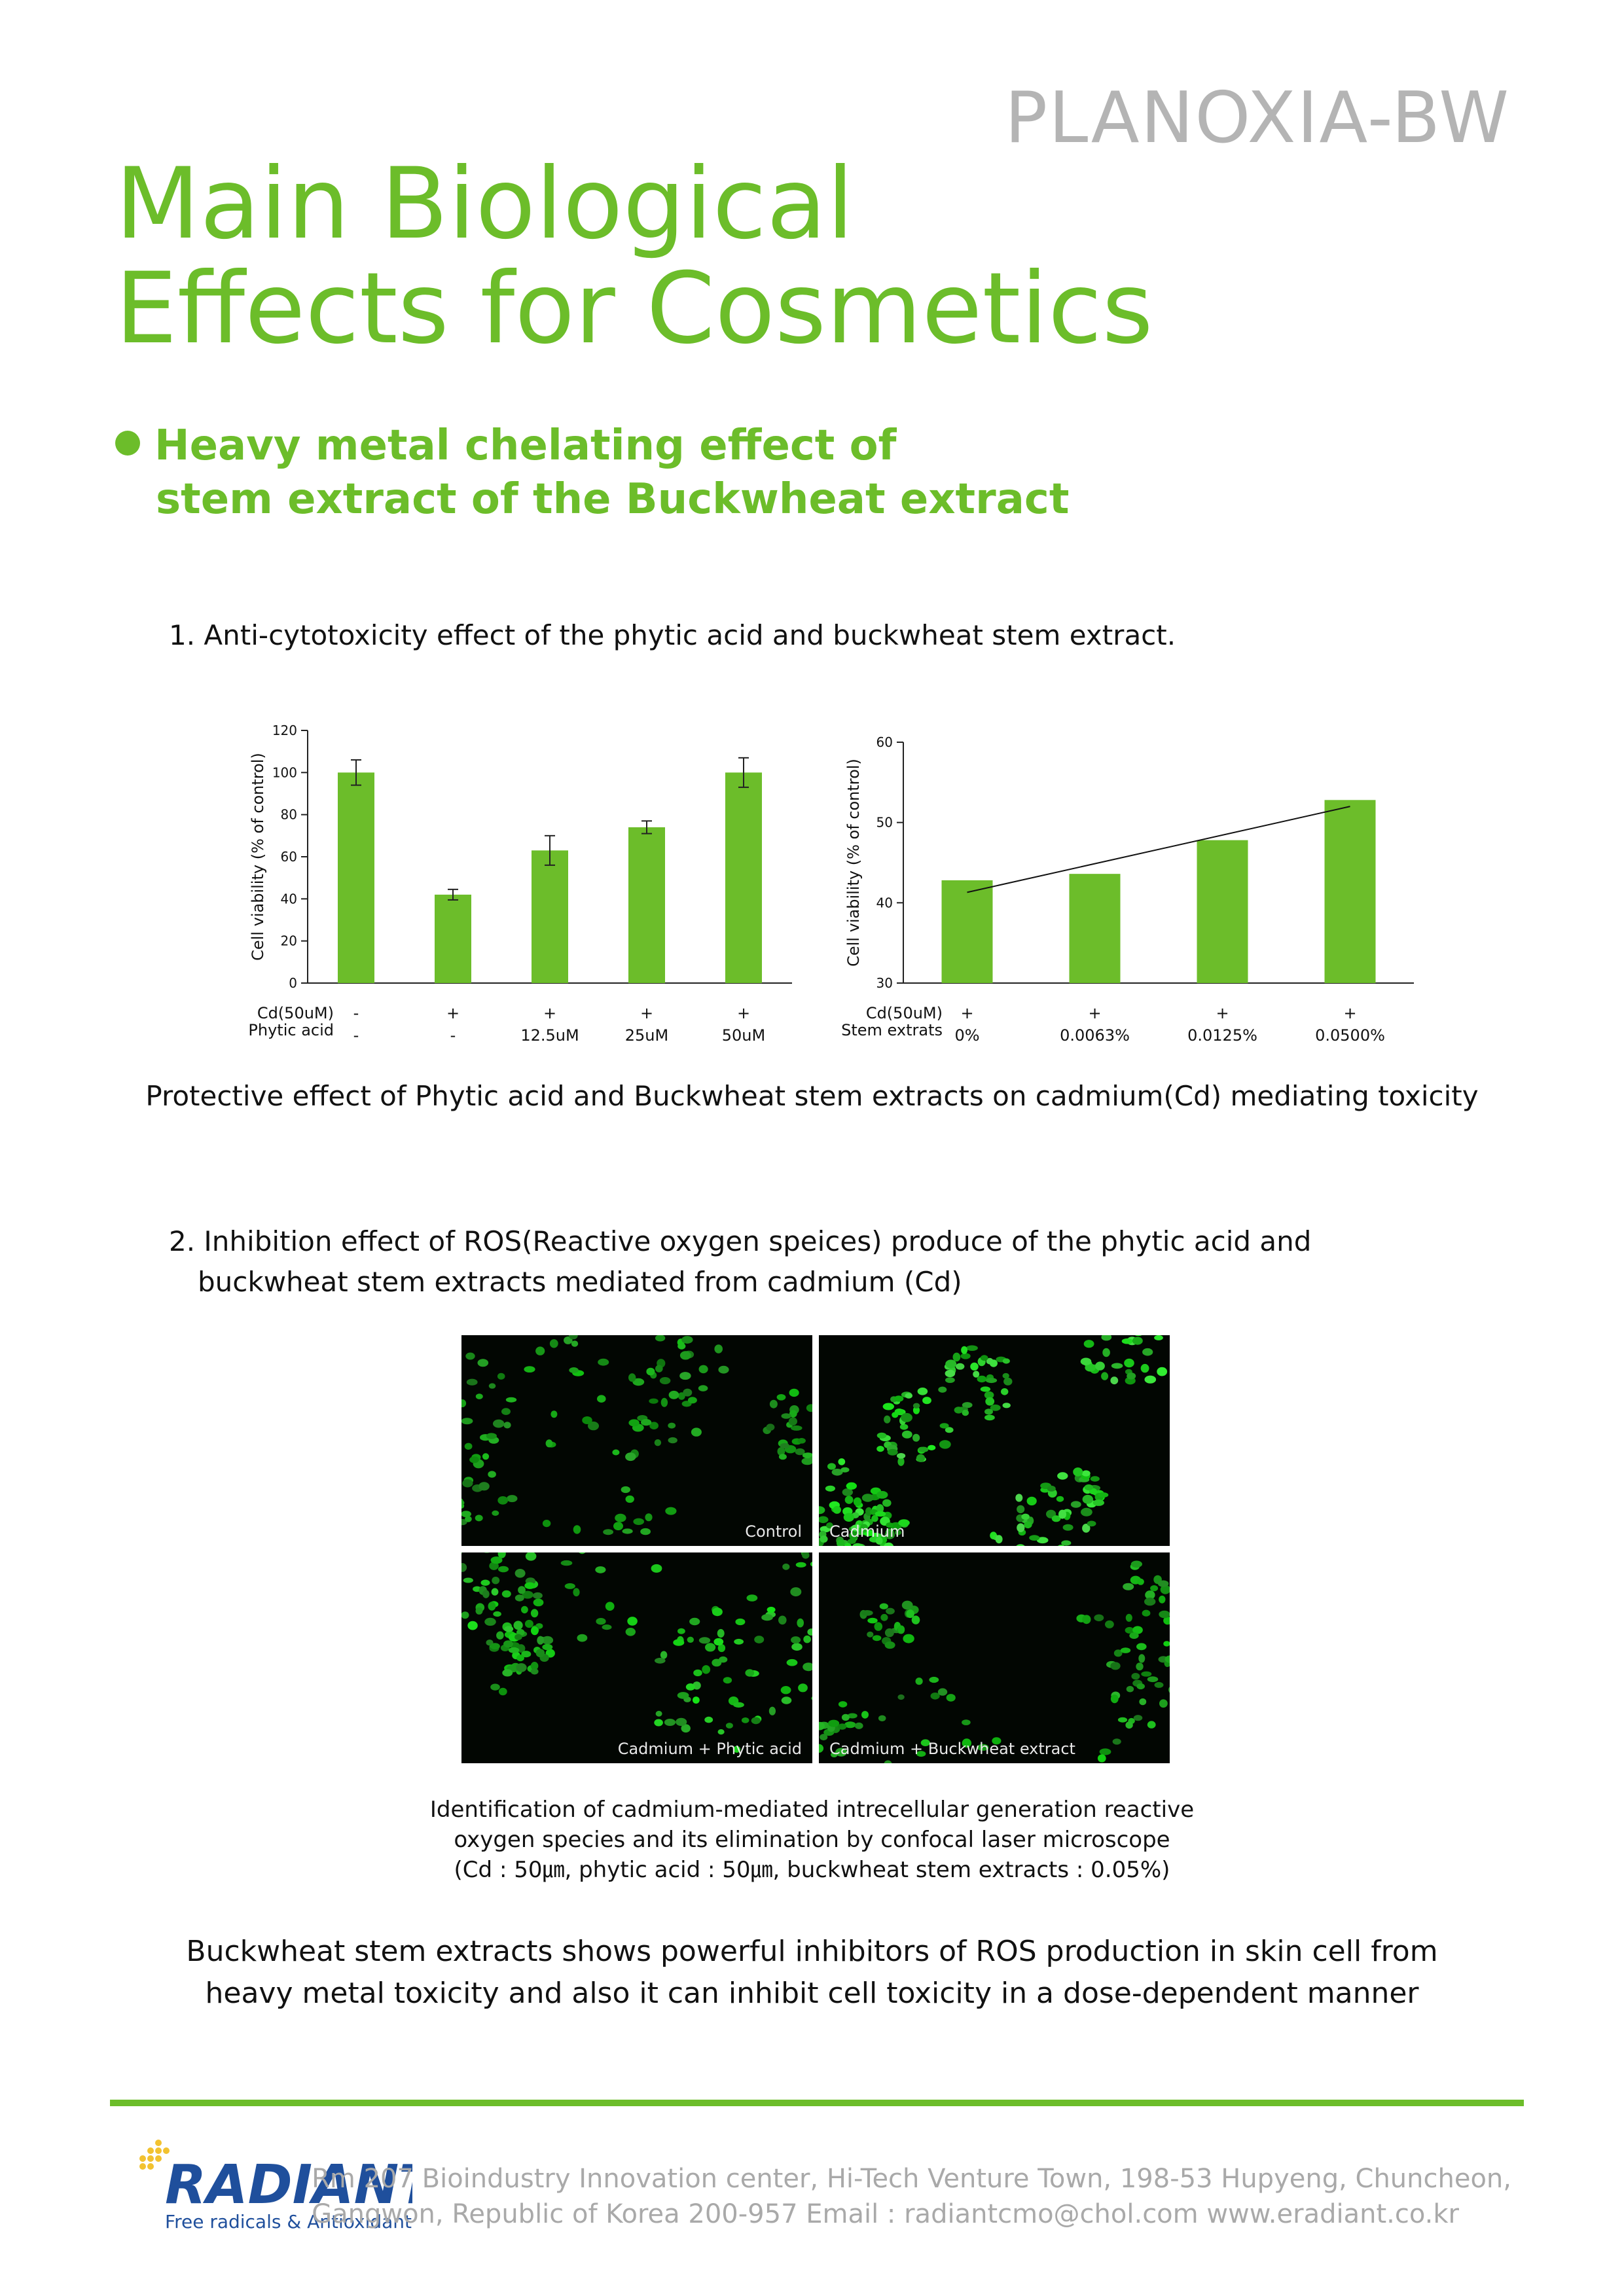 This screenshot has height=2296, width=1624. I want to click on treatment-label-3: 12.5uM, so click(549, 1035).